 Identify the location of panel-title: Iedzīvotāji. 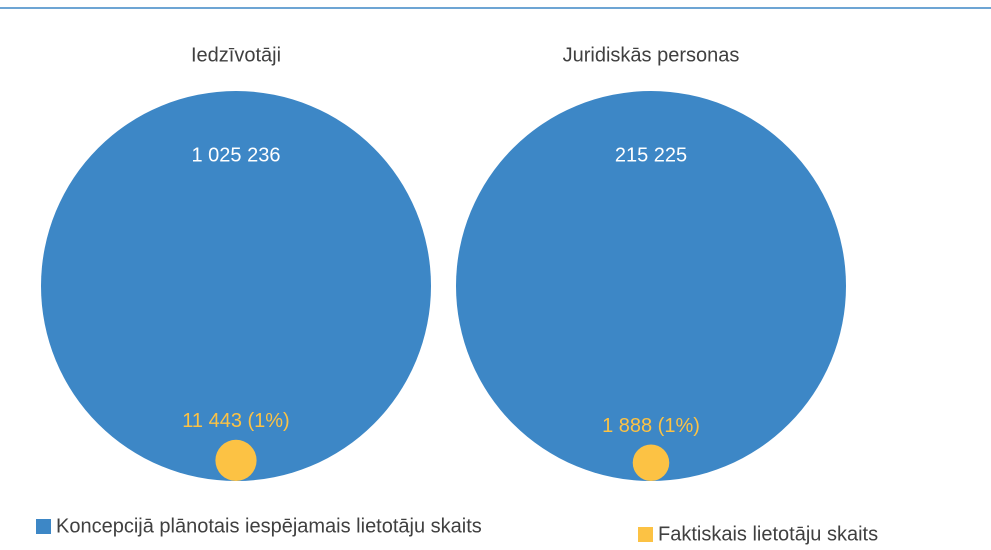
(236, 55).